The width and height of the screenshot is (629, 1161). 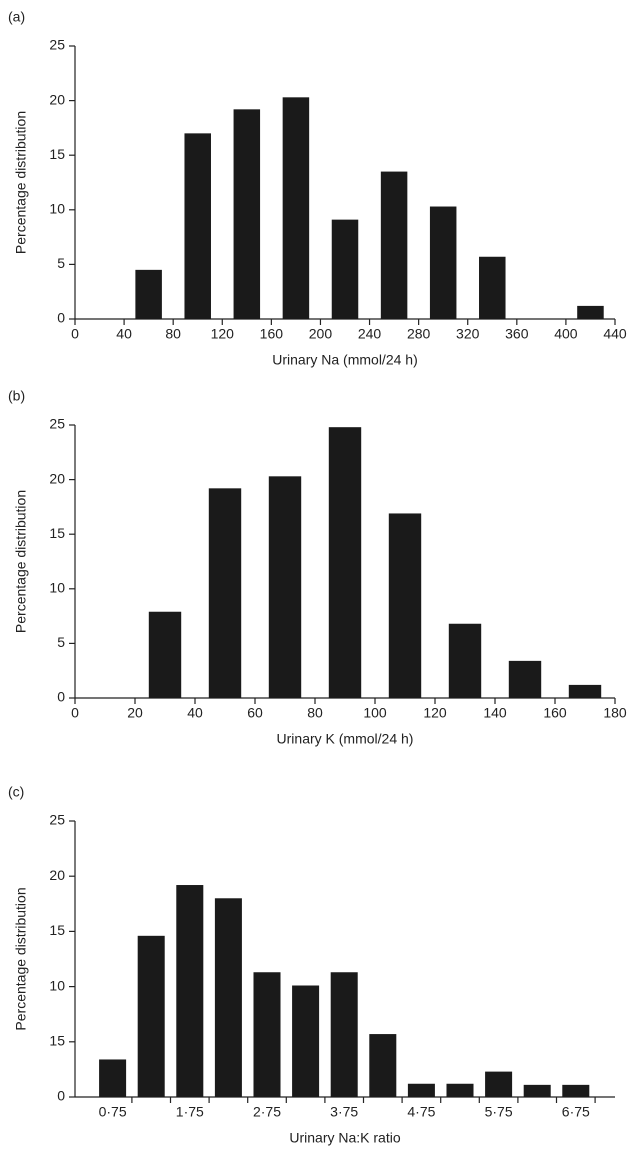 What do you see at coordinates (16, 792) in the screenshot?
I see `panel-label: (c)` at bounding box center [16, 792].